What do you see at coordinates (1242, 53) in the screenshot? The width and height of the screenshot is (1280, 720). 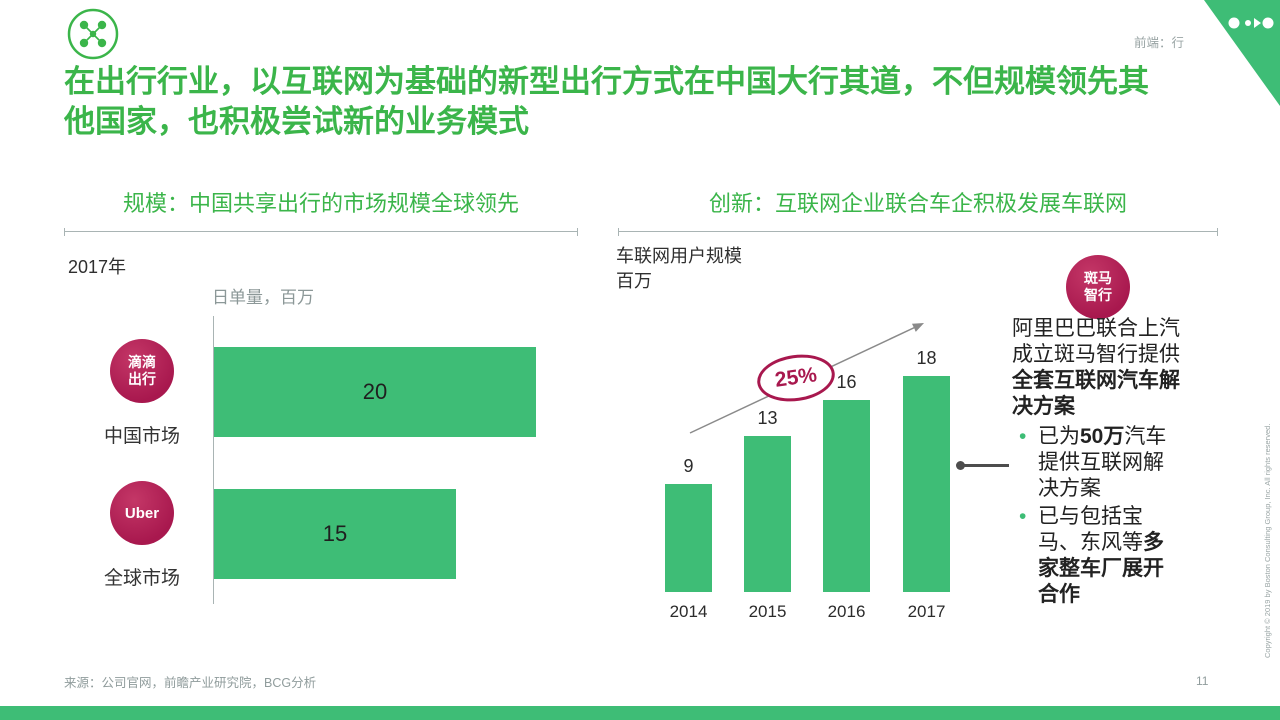 I see `corner-brand-triangle` at bounding box center [1242, 53].